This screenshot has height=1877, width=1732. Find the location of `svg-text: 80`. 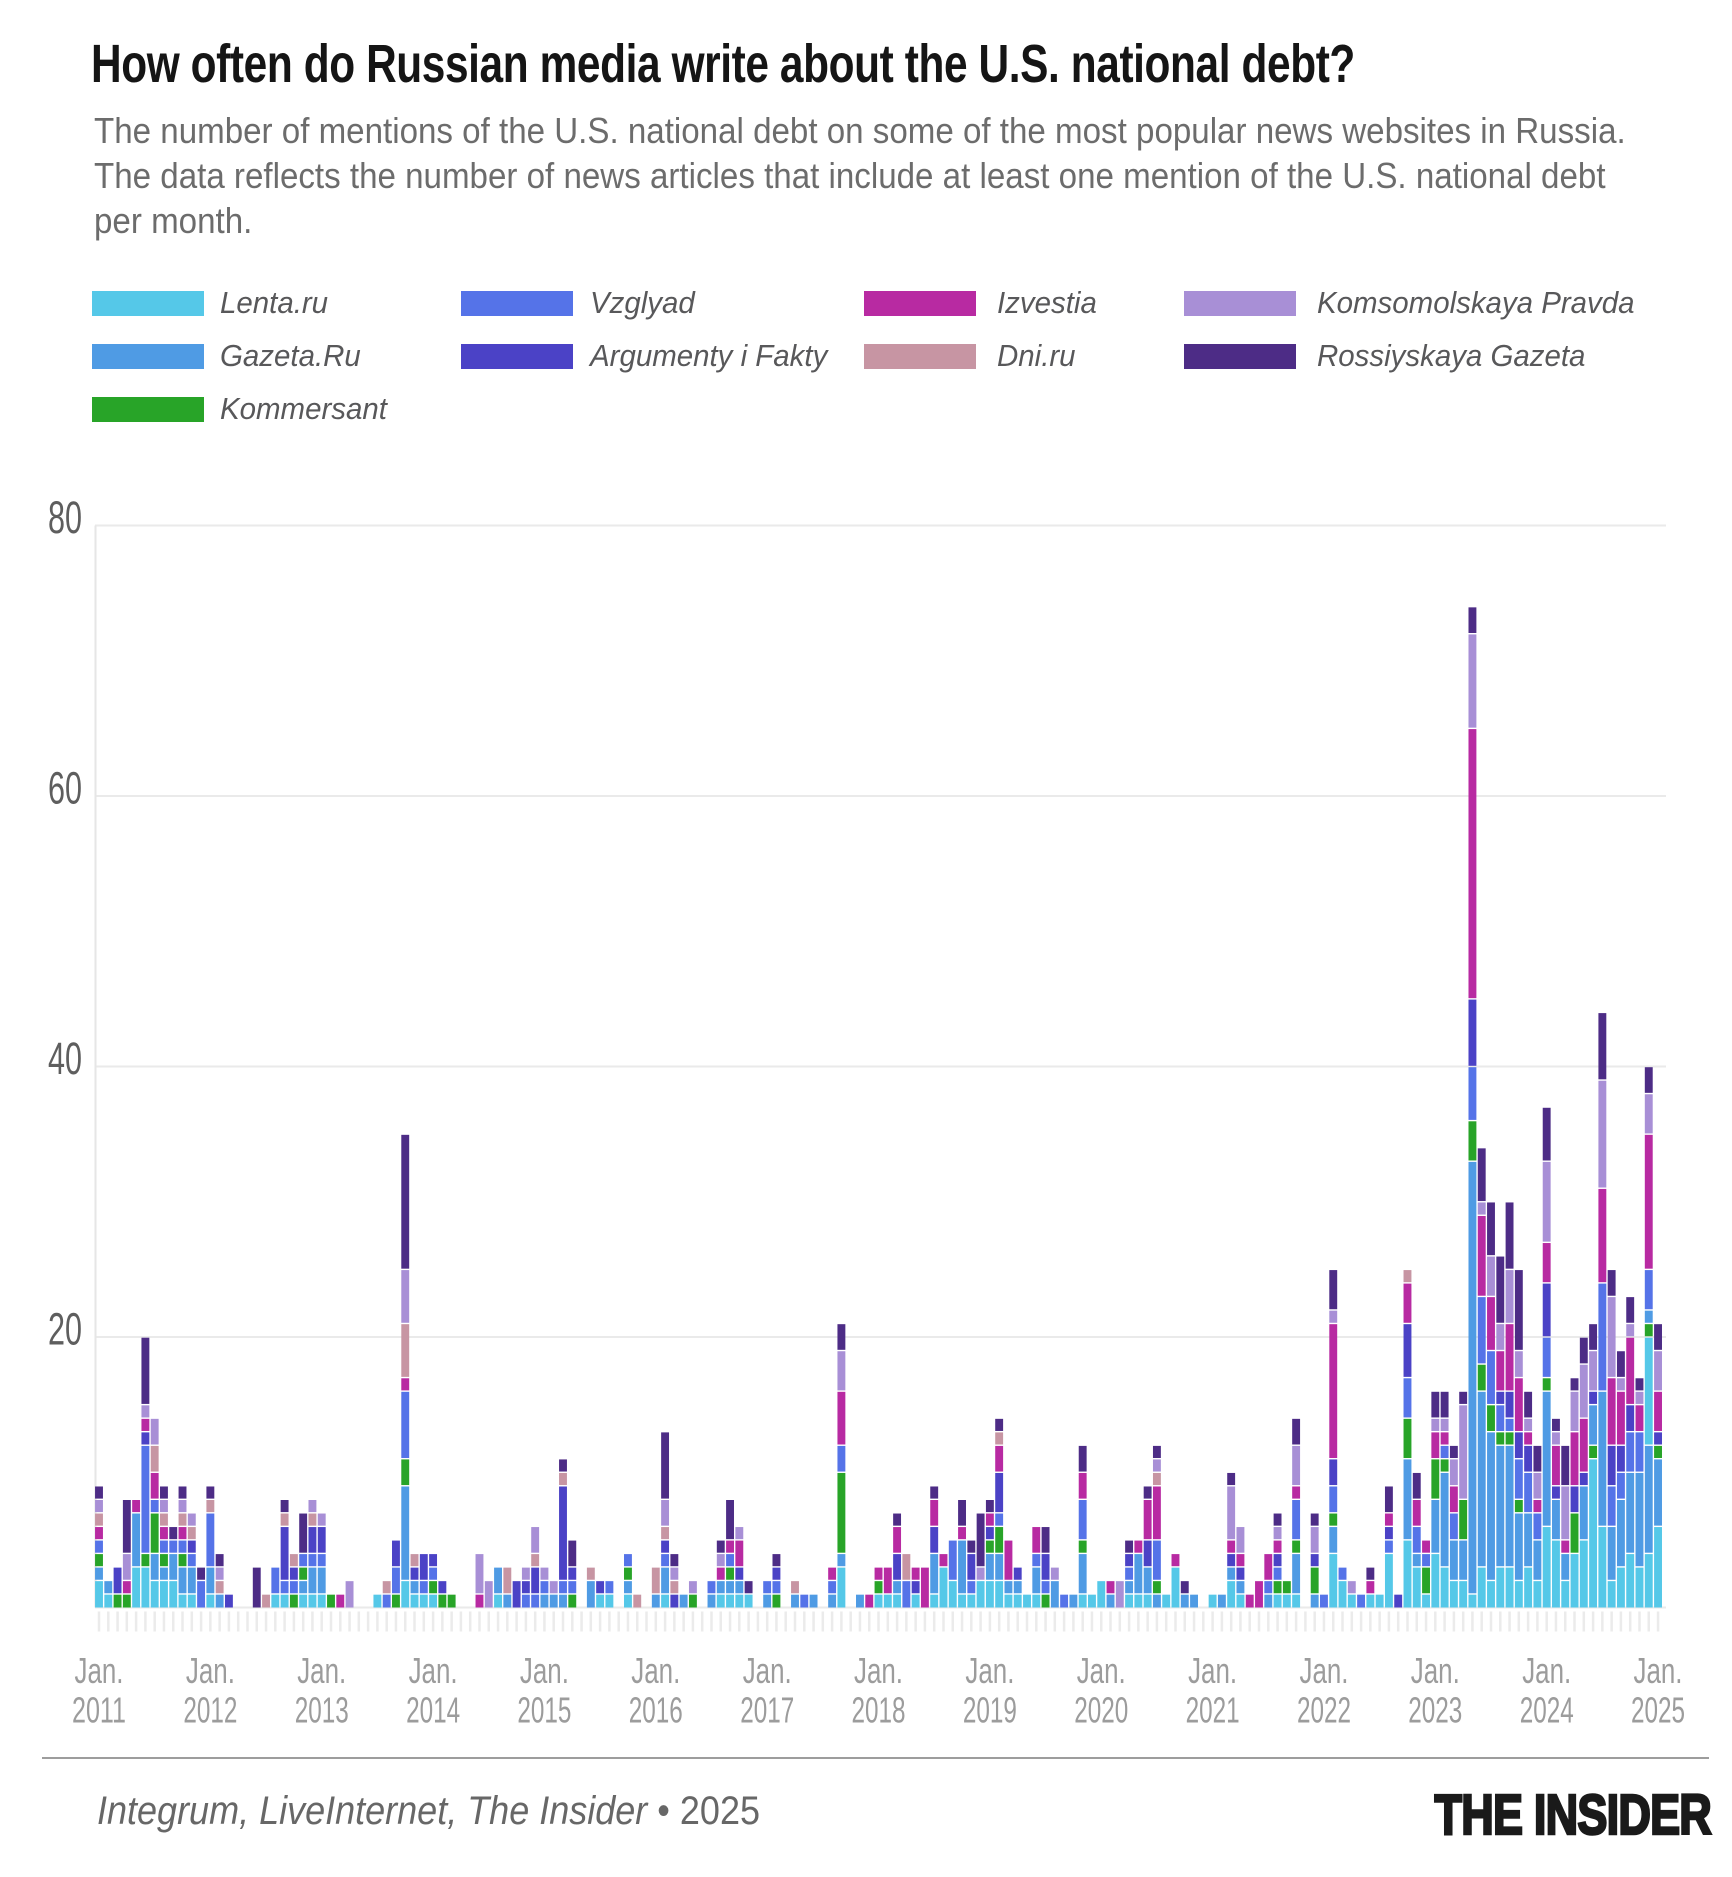

svg-text: 80 is located at coordinates (65, 517).